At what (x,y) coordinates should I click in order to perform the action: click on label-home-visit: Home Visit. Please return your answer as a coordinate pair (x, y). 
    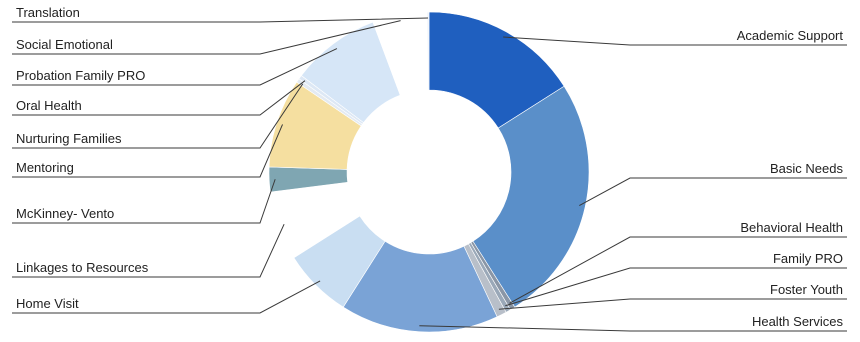
    Looking at the image, I should click on (47, 303).